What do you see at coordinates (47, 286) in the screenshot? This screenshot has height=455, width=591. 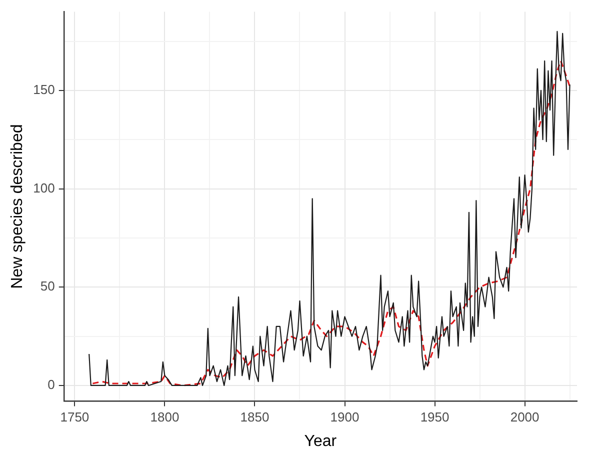 I see `y-tick-label: 50` at bounding box center [47, 286].